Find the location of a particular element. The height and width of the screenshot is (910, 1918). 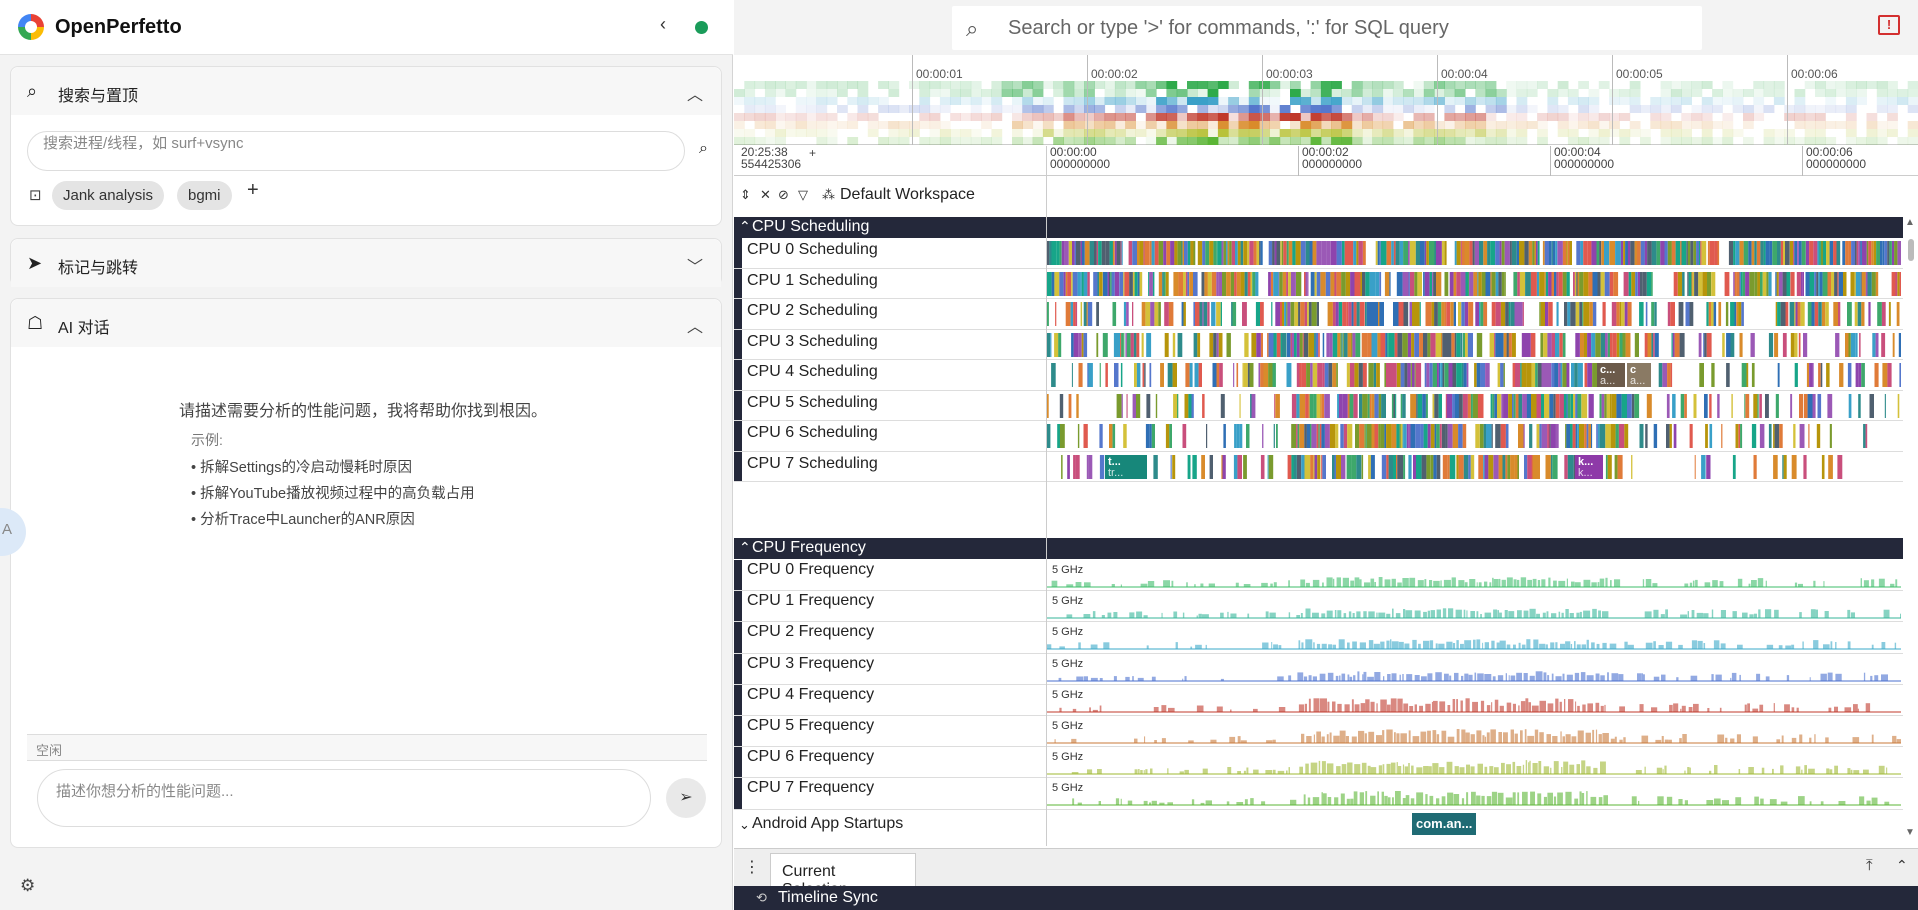

marks-card-header: ➤ 标记与跳转 ﹀ is located at coordinates (366, 263).